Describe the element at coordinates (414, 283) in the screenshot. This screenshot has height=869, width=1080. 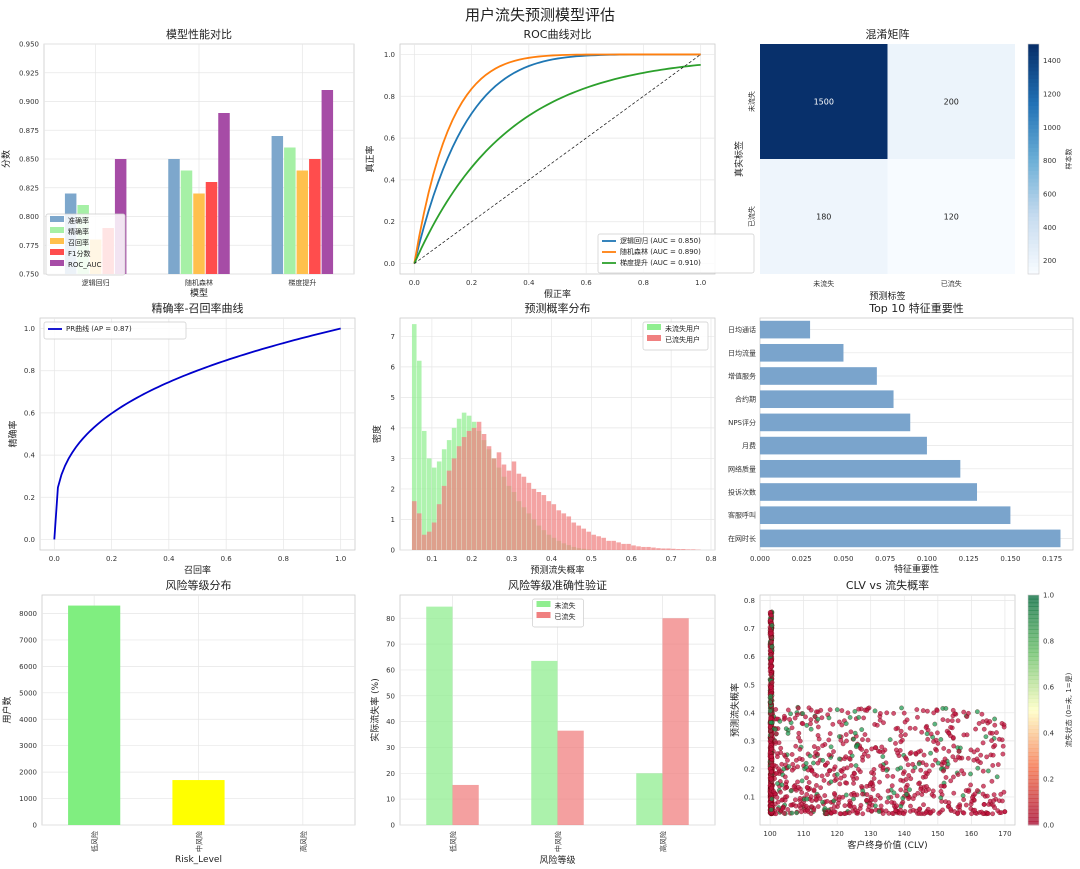
I see `roc-xtick-label: 0.0` at that location.